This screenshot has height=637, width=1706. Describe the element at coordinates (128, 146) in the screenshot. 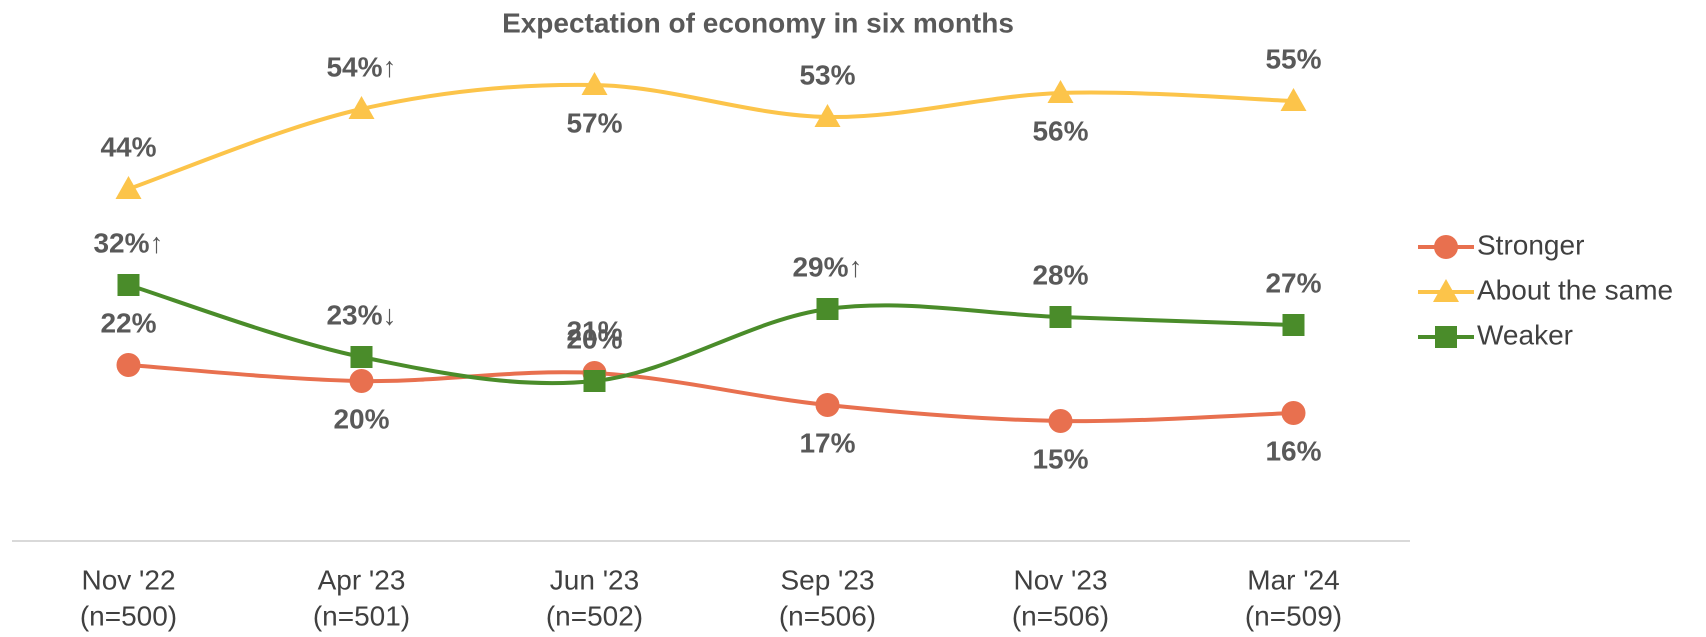

I see `data-label: 44%` at that location.